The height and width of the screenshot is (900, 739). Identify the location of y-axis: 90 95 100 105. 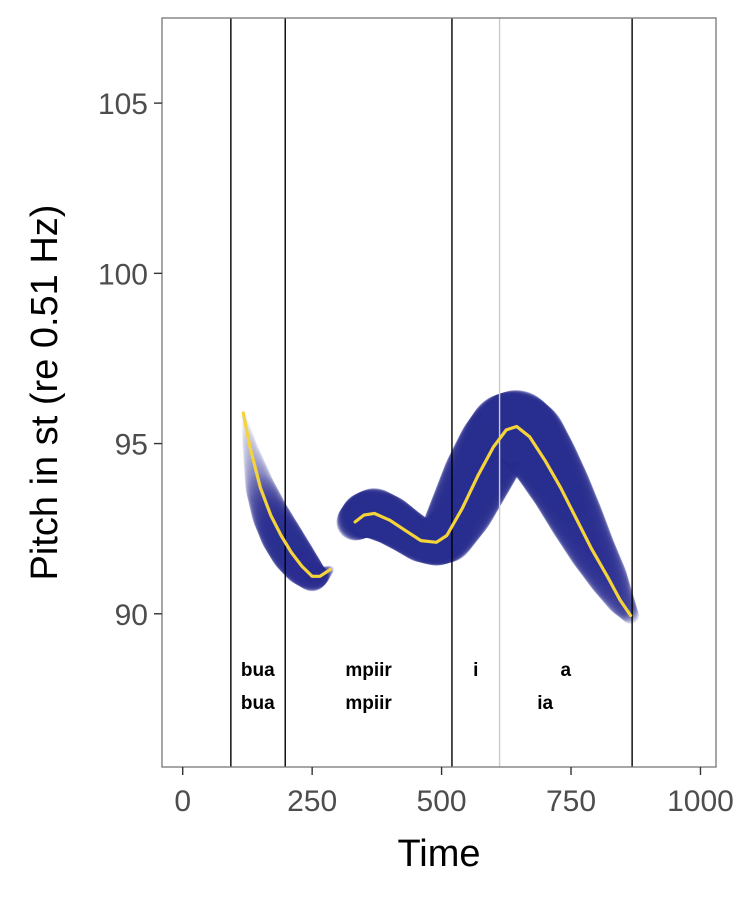
(130, 360).